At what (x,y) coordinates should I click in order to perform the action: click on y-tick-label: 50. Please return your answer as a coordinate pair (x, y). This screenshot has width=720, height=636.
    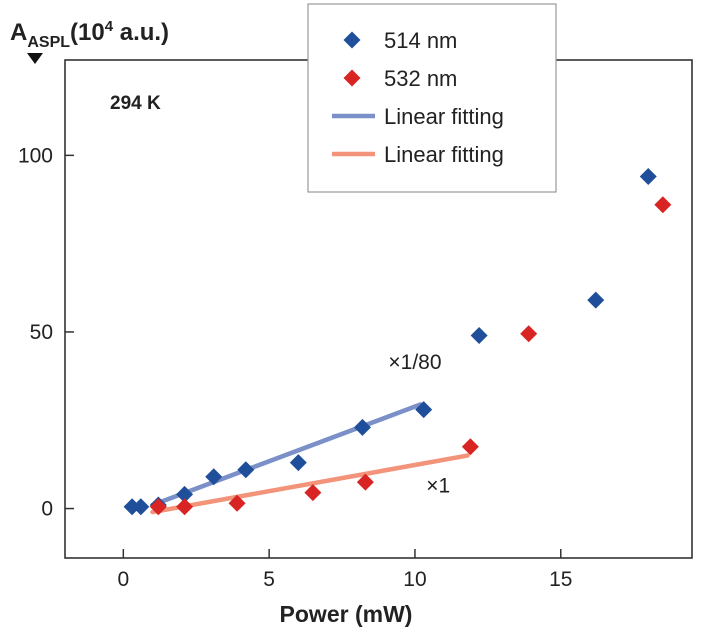
    Looking at the image, I should click on (41, 332).